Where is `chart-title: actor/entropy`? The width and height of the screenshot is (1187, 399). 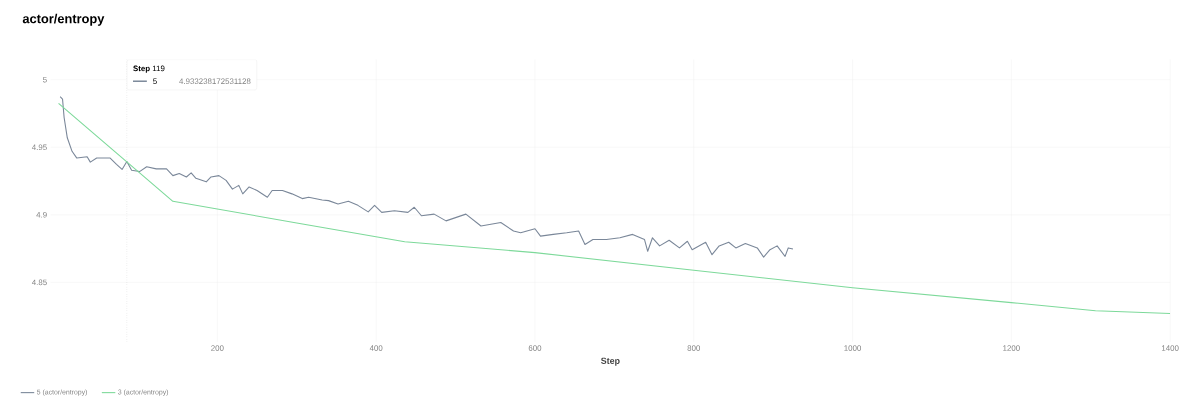
chart-title: actor/entropy is located at coordinates (63, 19).